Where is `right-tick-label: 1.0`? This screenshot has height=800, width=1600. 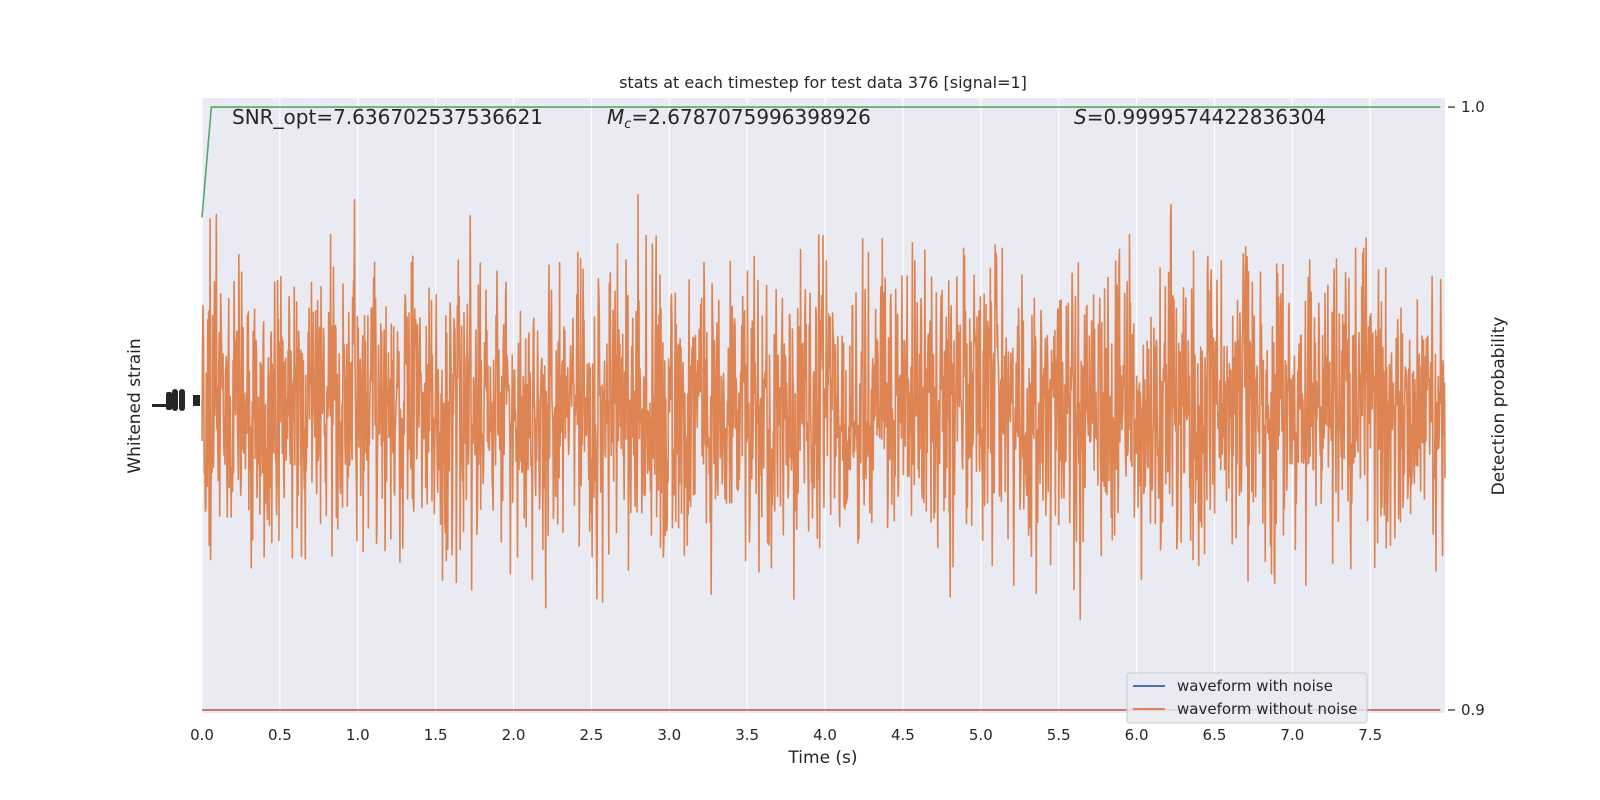
right-tick-label: 1.0 is located at coordinates (1473, 107).